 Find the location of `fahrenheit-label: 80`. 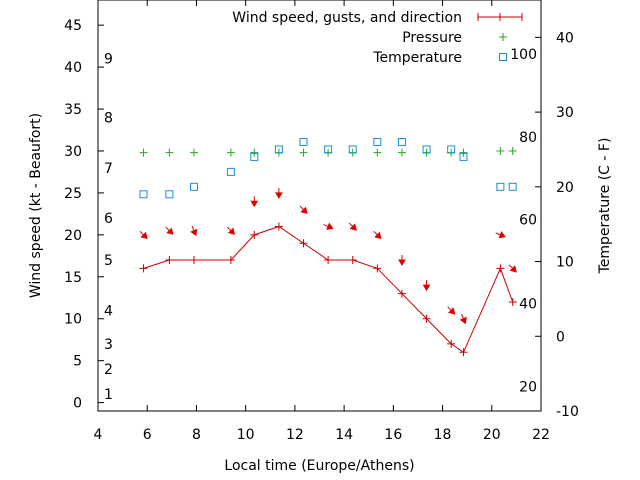

fahrenheit-label: 80 is located at coordinates (528, 138).